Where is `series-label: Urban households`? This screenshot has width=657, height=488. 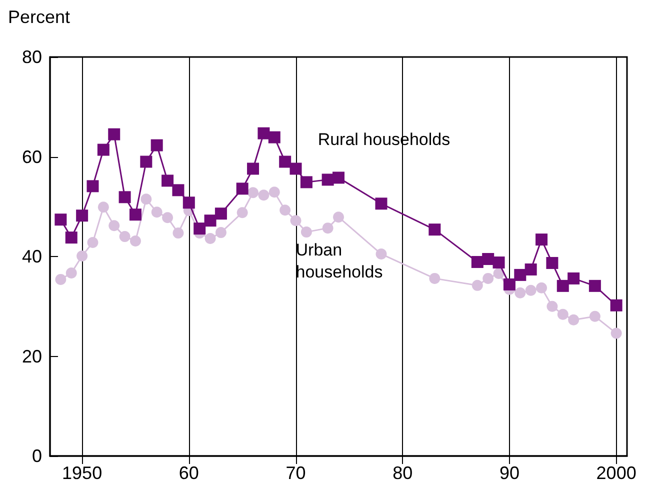 series-label: Urban households is located at coordinates (339, 261).